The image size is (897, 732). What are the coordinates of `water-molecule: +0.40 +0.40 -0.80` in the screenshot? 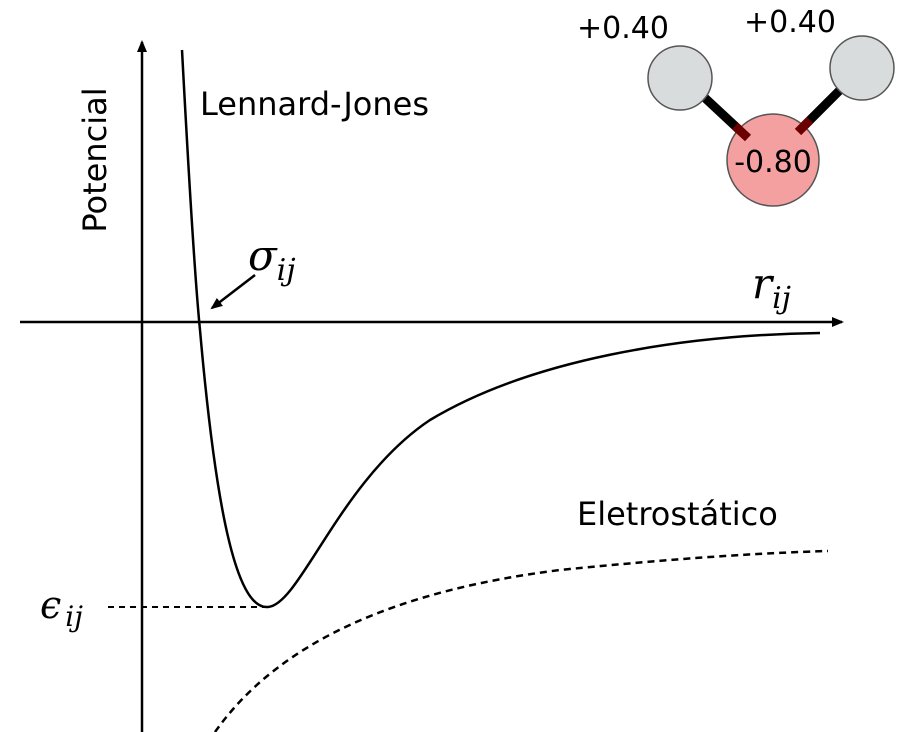 It's located at (736, 106).